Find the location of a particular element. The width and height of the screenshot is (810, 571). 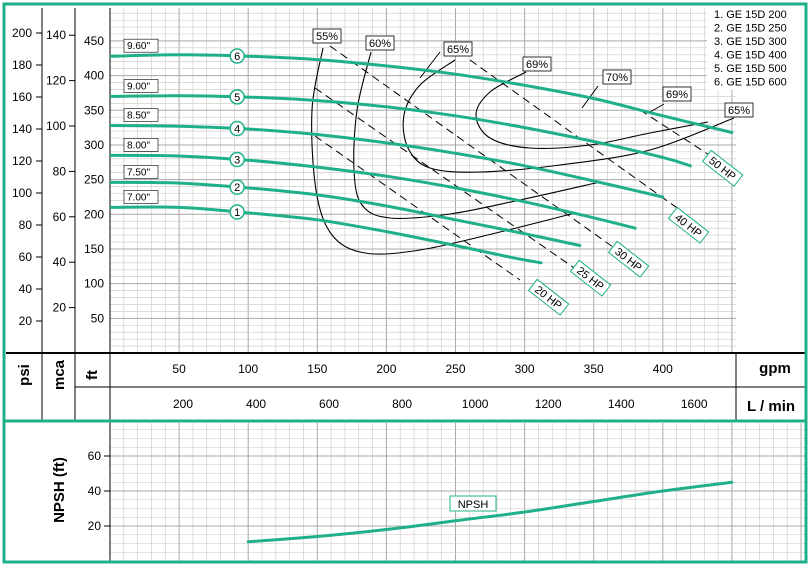

lmin-tick-label: 800 is located at coordinates (402, 404).